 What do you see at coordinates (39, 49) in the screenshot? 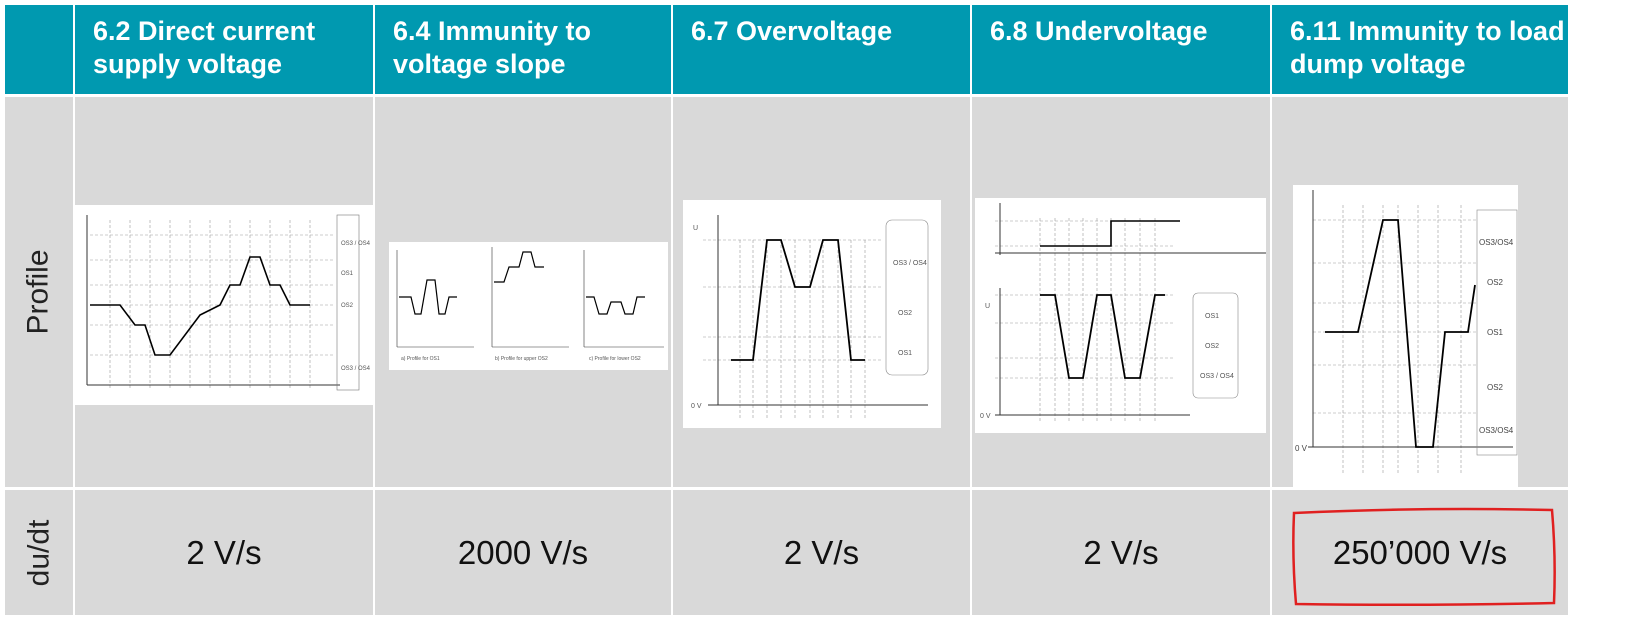
I see `header-corner` at bounding box center [39, 49].